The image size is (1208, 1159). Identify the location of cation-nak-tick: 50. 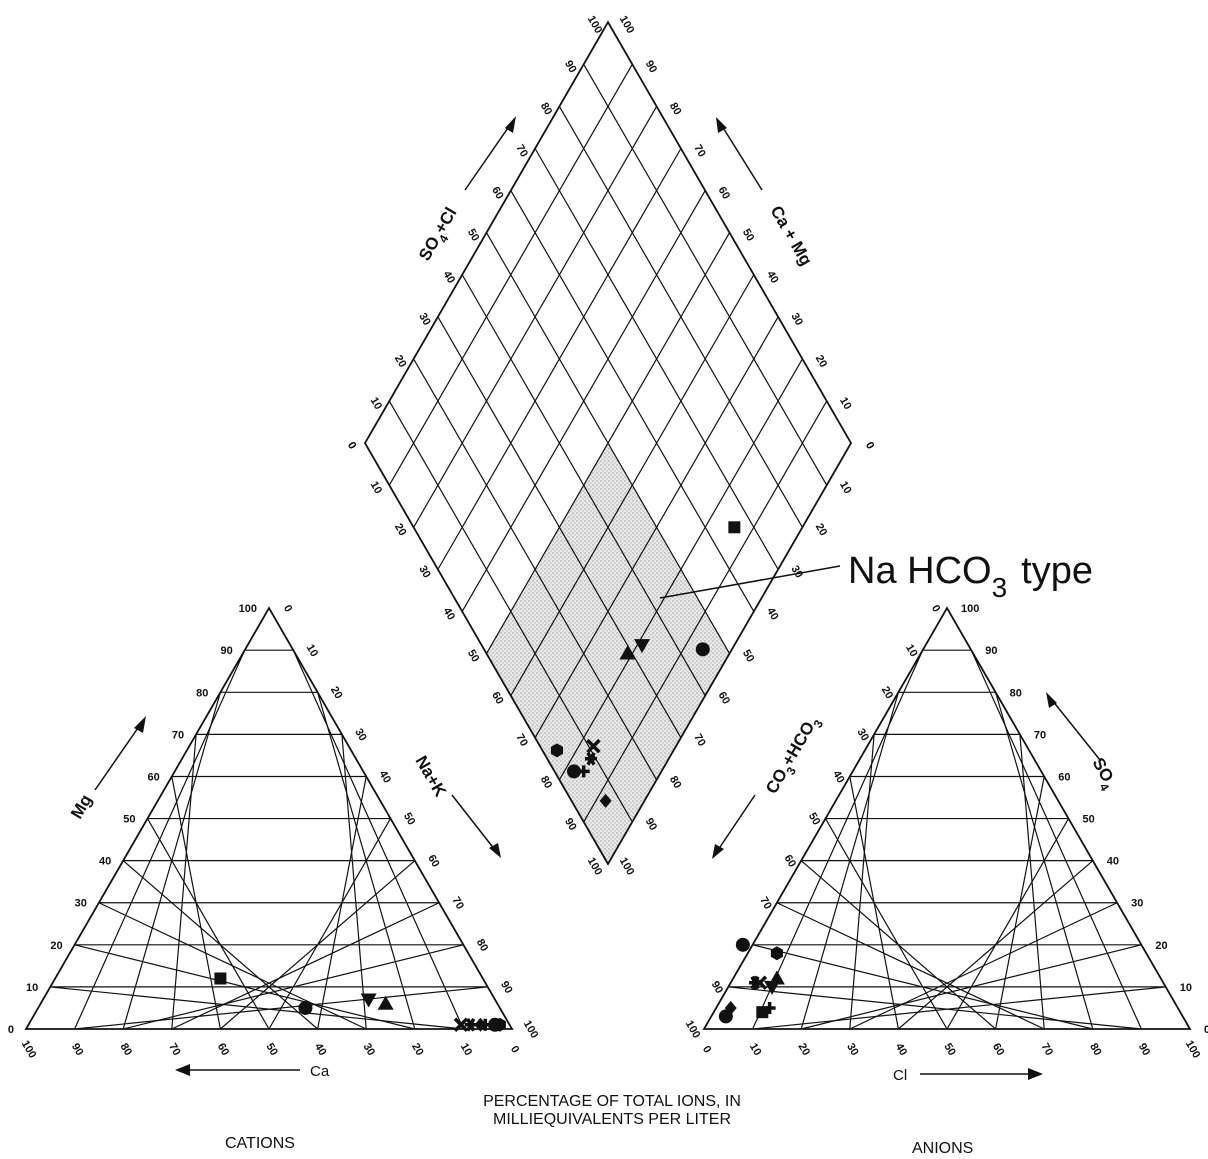
(409, 819).